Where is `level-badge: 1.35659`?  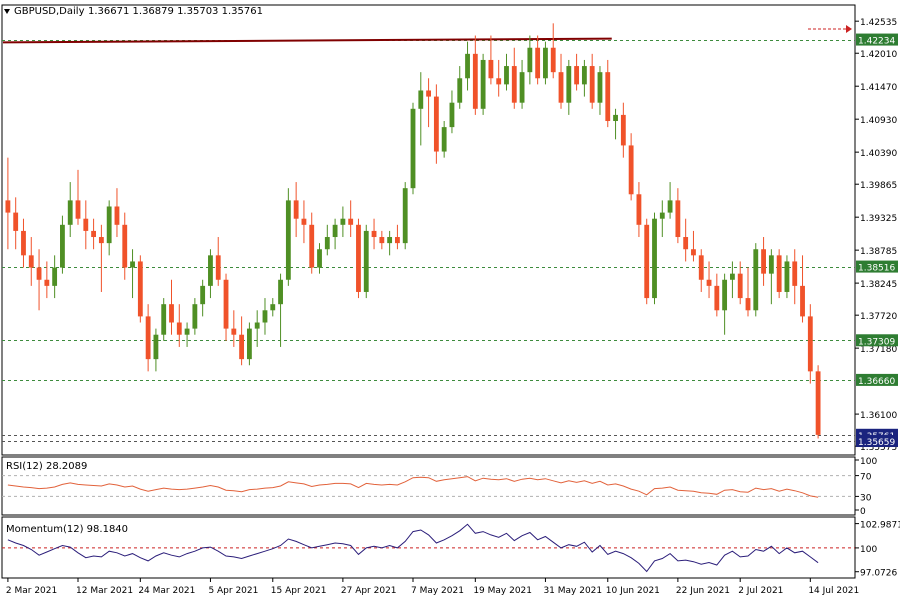 level-badge: 1.35659 is located at coordinates (877, 441).